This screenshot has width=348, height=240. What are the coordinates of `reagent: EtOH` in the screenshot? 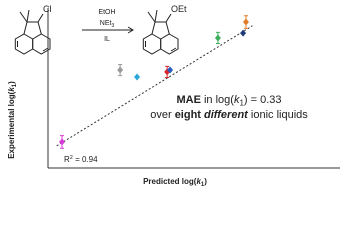 It's located at (106, 12).